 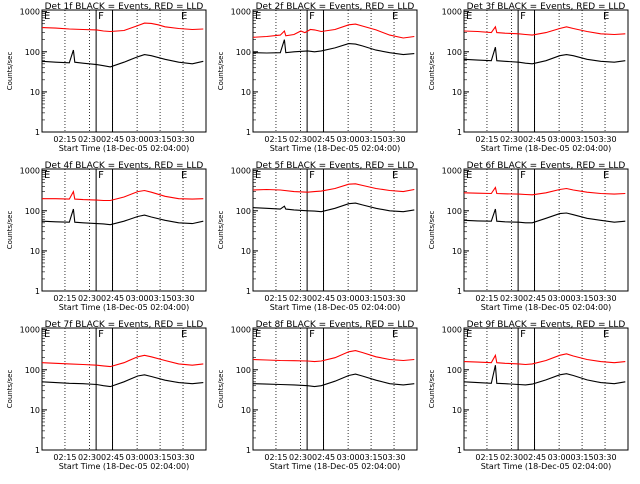 What do you see at coordinates (546, 166) in the screenshot?
I see `chart-title: Det 6f BLACK = Events, RED = LLD` at bounding box center [546, 166].